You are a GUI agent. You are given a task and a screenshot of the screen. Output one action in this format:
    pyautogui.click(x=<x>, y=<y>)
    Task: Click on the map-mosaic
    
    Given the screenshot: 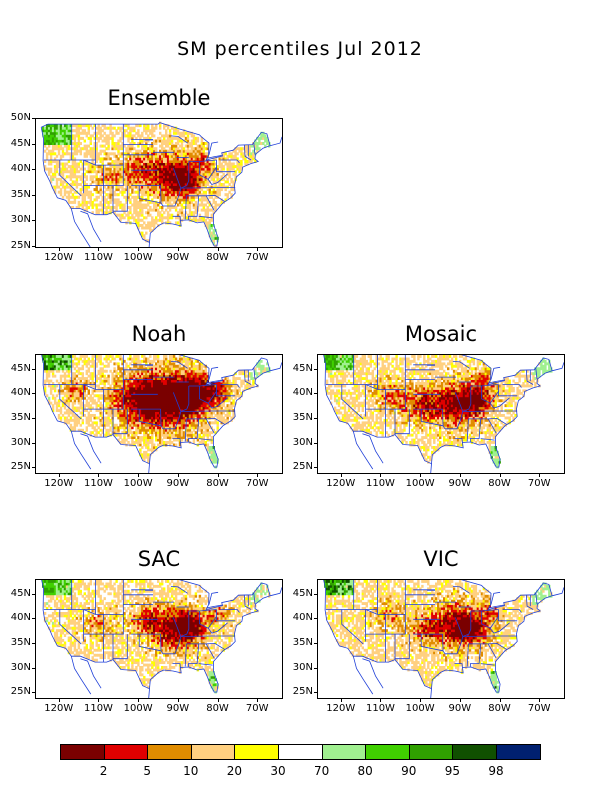 What is the action you would take?
    pyautogui.click(x=441, y=414)
    